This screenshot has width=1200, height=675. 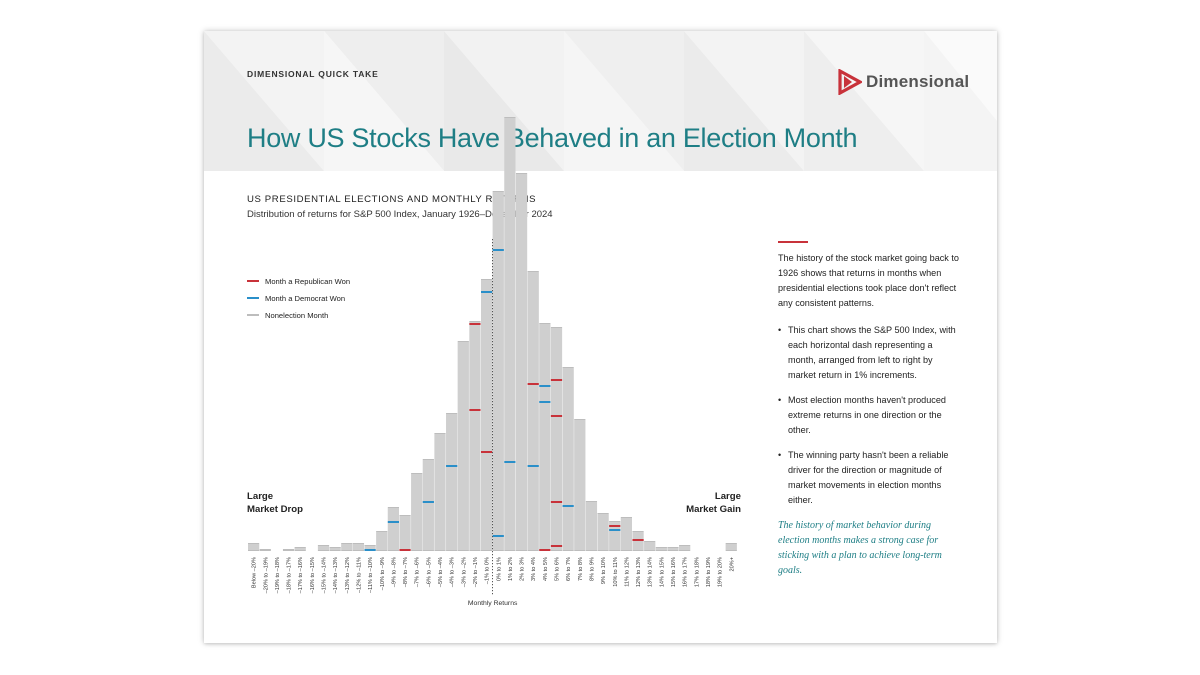 What do you see at coordinates (464, 572) in the screenshot?
I see `x-tick-label: –3% to –2%` at bounding box center [464, 572].